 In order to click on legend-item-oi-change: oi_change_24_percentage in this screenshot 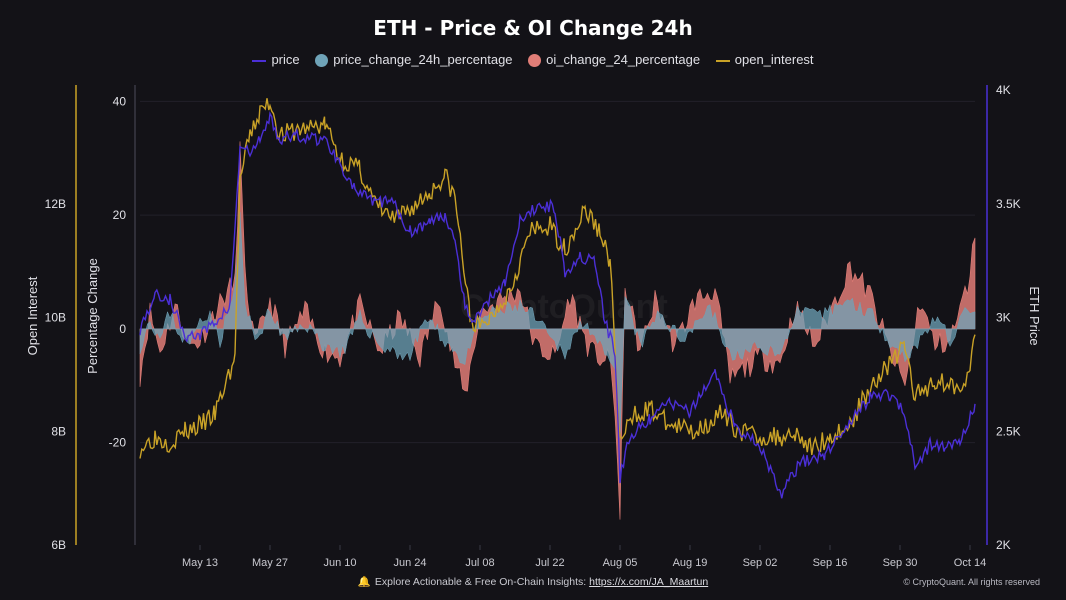, I will do `click(614, 60)`.